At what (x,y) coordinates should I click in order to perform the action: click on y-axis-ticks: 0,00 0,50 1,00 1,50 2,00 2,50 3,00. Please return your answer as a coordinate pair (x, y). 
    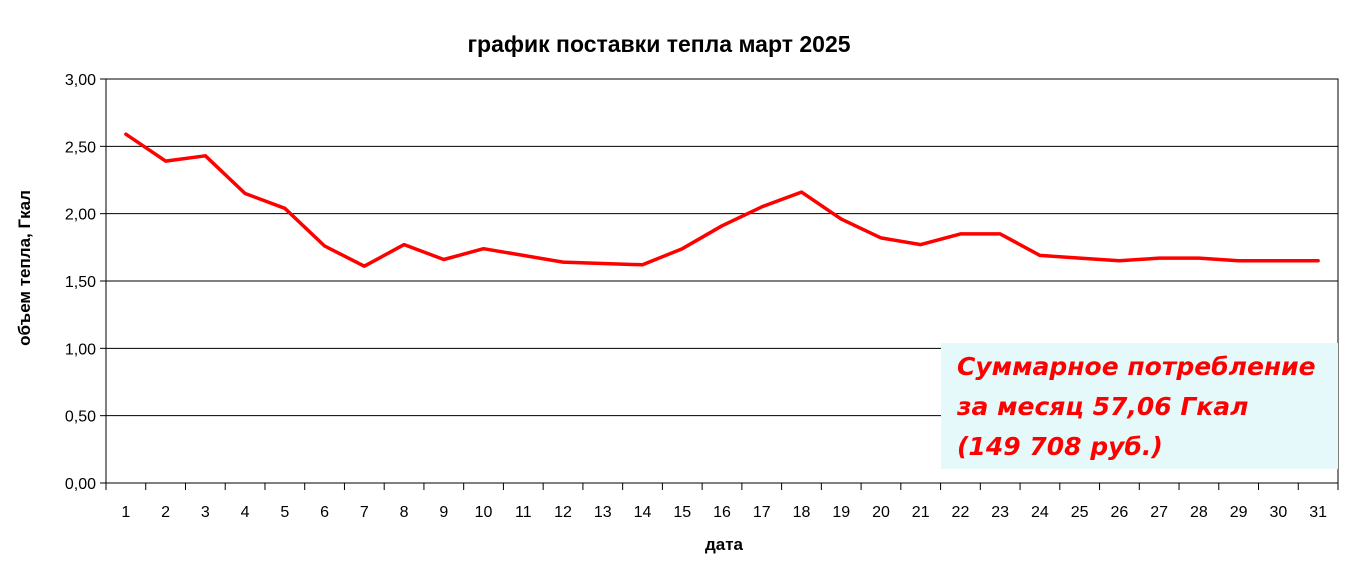
    Looking at the image, I should click on (85, 282).